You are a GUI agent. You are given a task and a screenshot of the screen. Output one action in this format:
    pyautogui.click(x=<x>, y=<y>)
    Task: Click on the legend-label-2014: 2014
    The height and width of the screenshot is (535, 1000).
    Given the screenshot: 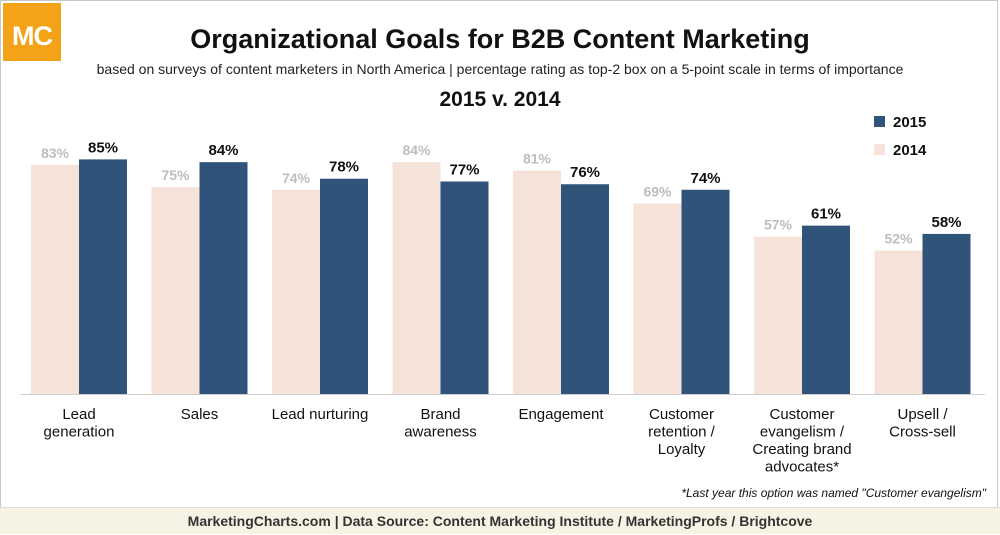 What is the action you would take?
    pyautogui.click(x=910, y=150)
    